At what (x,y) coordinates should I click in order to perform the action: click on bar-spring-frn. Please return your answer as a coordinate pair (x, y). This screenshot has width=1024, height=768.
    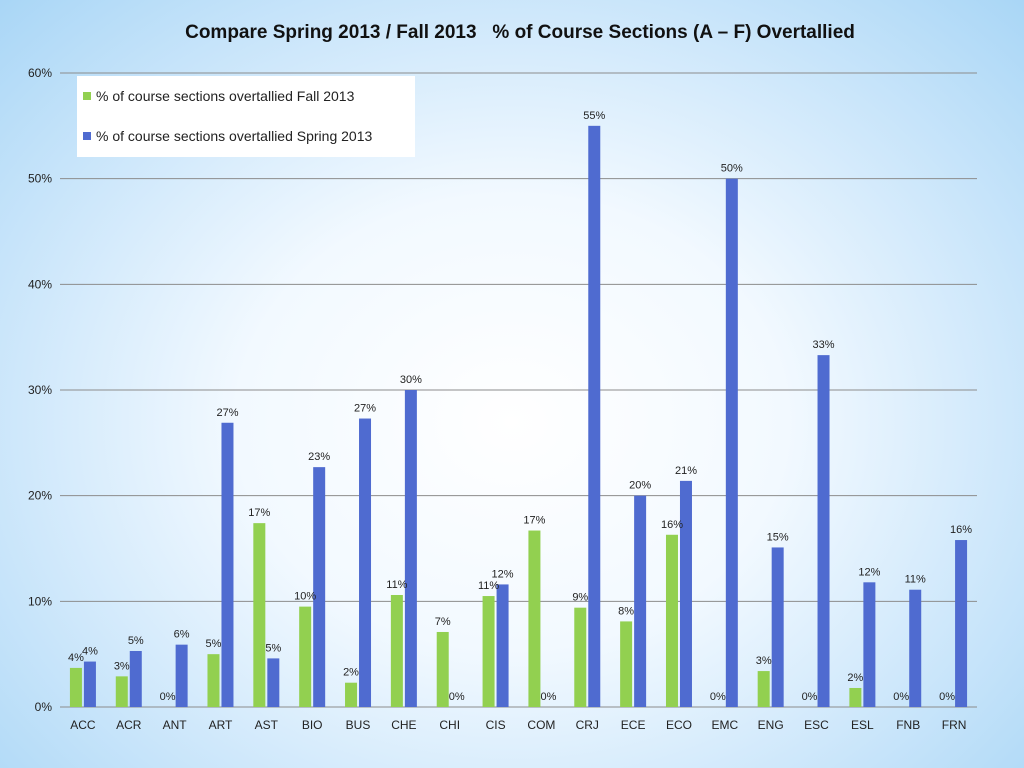
    Looking at the image, I should click on (961, 623).